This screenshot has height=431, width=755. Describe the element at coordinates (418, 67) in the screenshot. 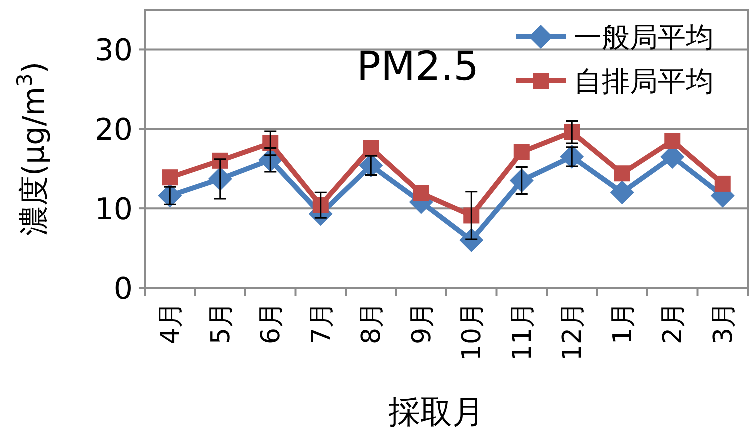

I see `text: PM2.5` at that location.